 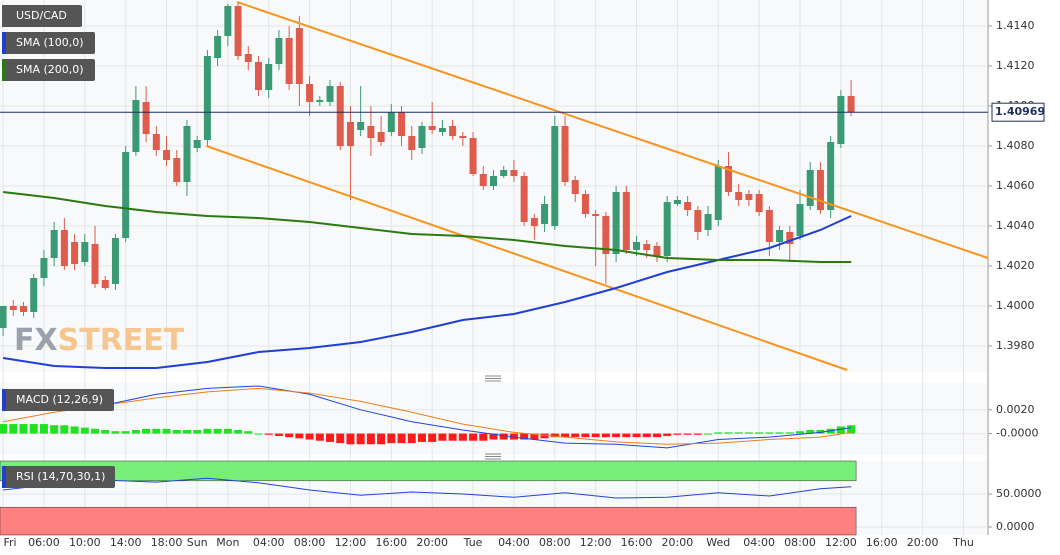 What do you see at coordinates (351, 542) in the screenshot?
I see `x-tick-label: 12:00` at bounding box center [351, 542].